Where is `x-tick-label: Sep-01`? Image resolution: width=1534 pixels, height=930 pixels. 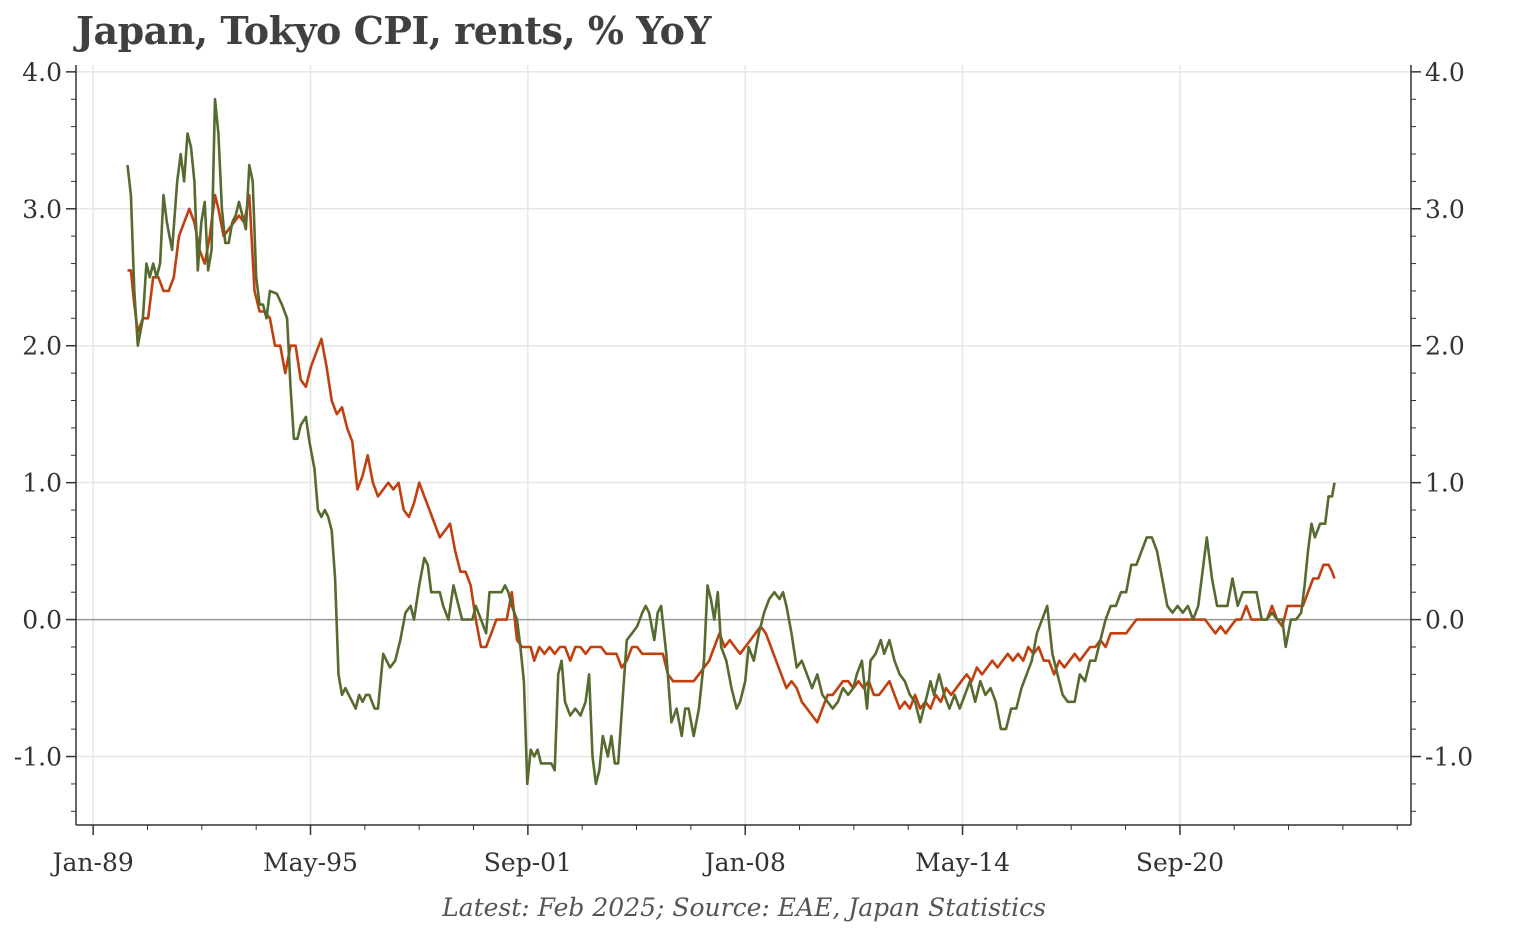 x-tick-label: Sep-01 is located at coordinates (528, 862).